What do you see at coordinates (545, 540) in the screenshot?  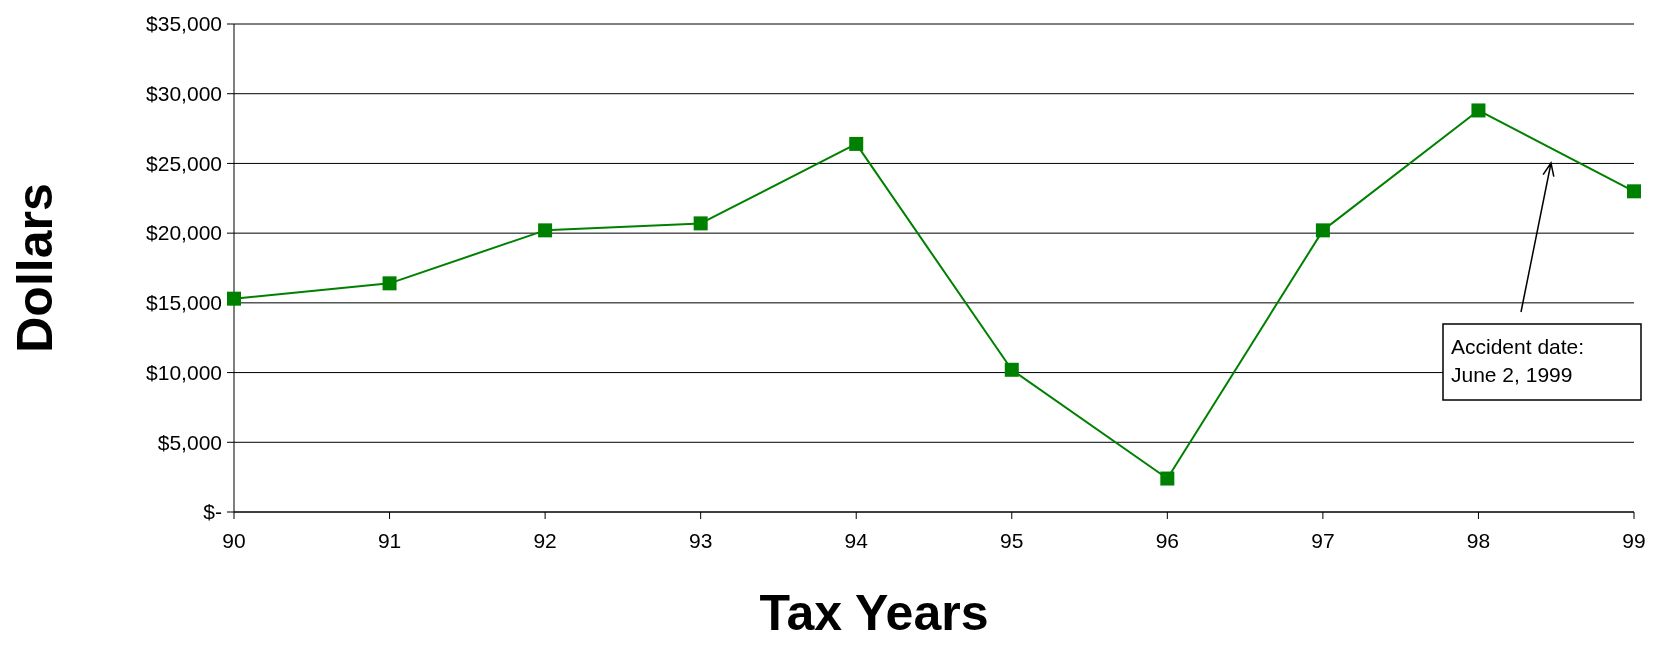 I see `x-tick-label: 92` at bounding box center [545, 540].